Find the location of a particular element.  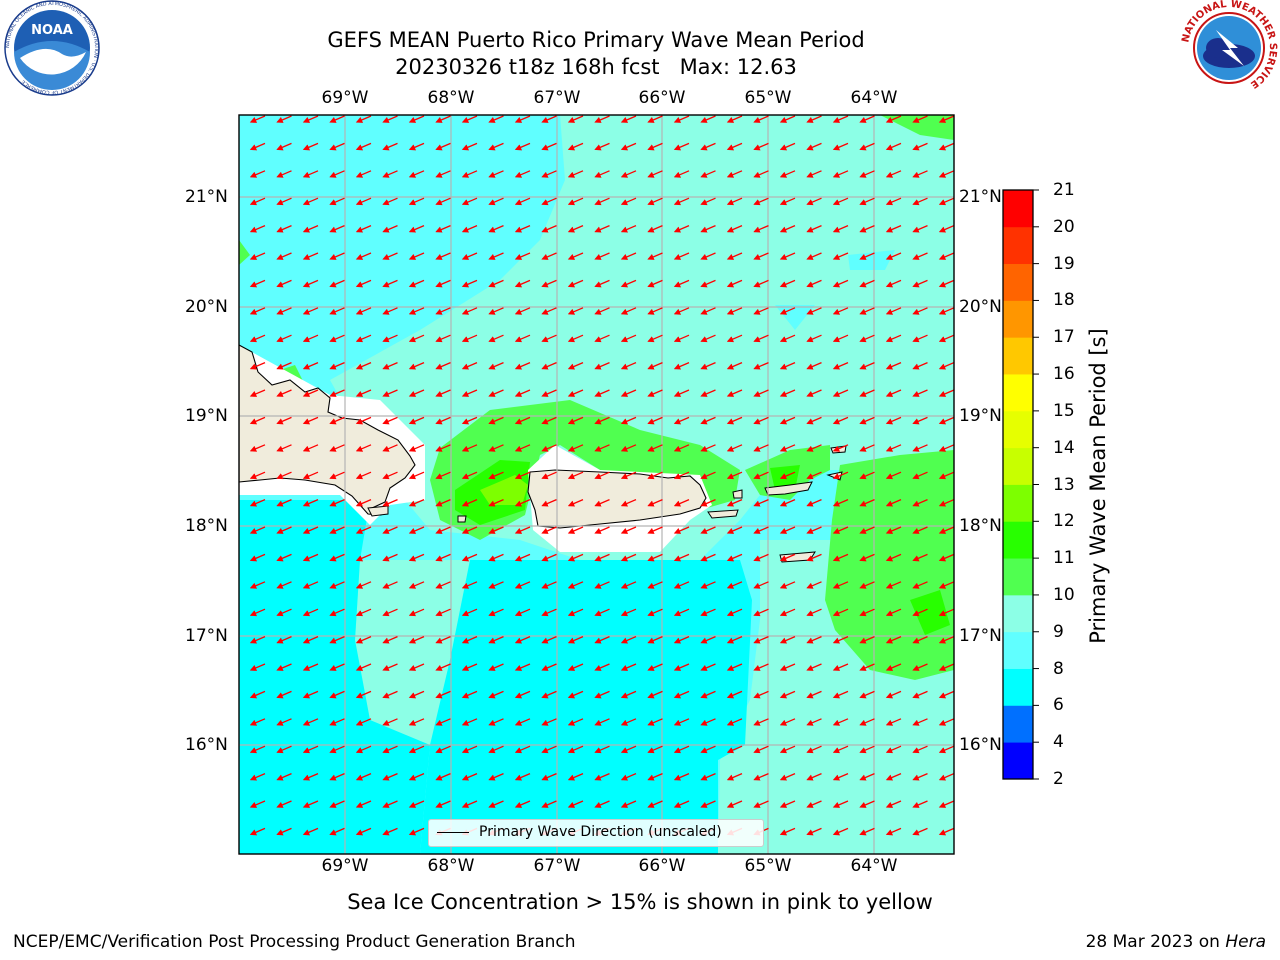

lon-label-bottom: 67°W is located at coordinates (557, 866).